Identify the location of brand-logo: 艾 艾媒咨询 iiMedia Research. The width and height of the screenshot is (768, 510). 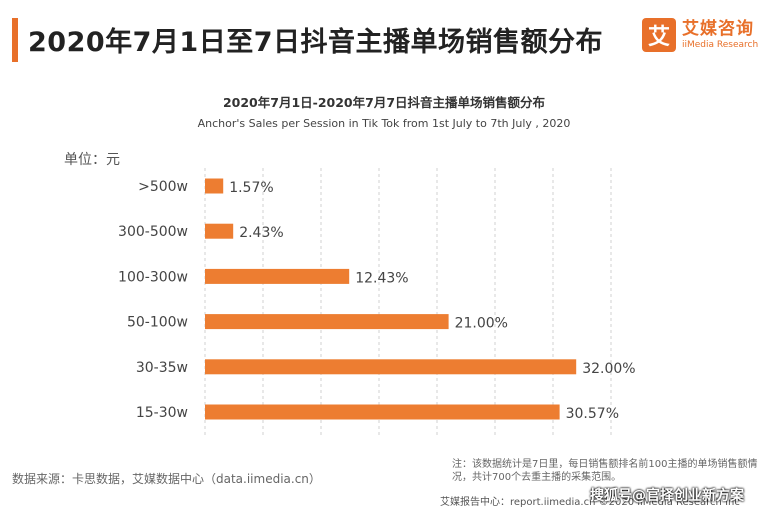
(700, 35).